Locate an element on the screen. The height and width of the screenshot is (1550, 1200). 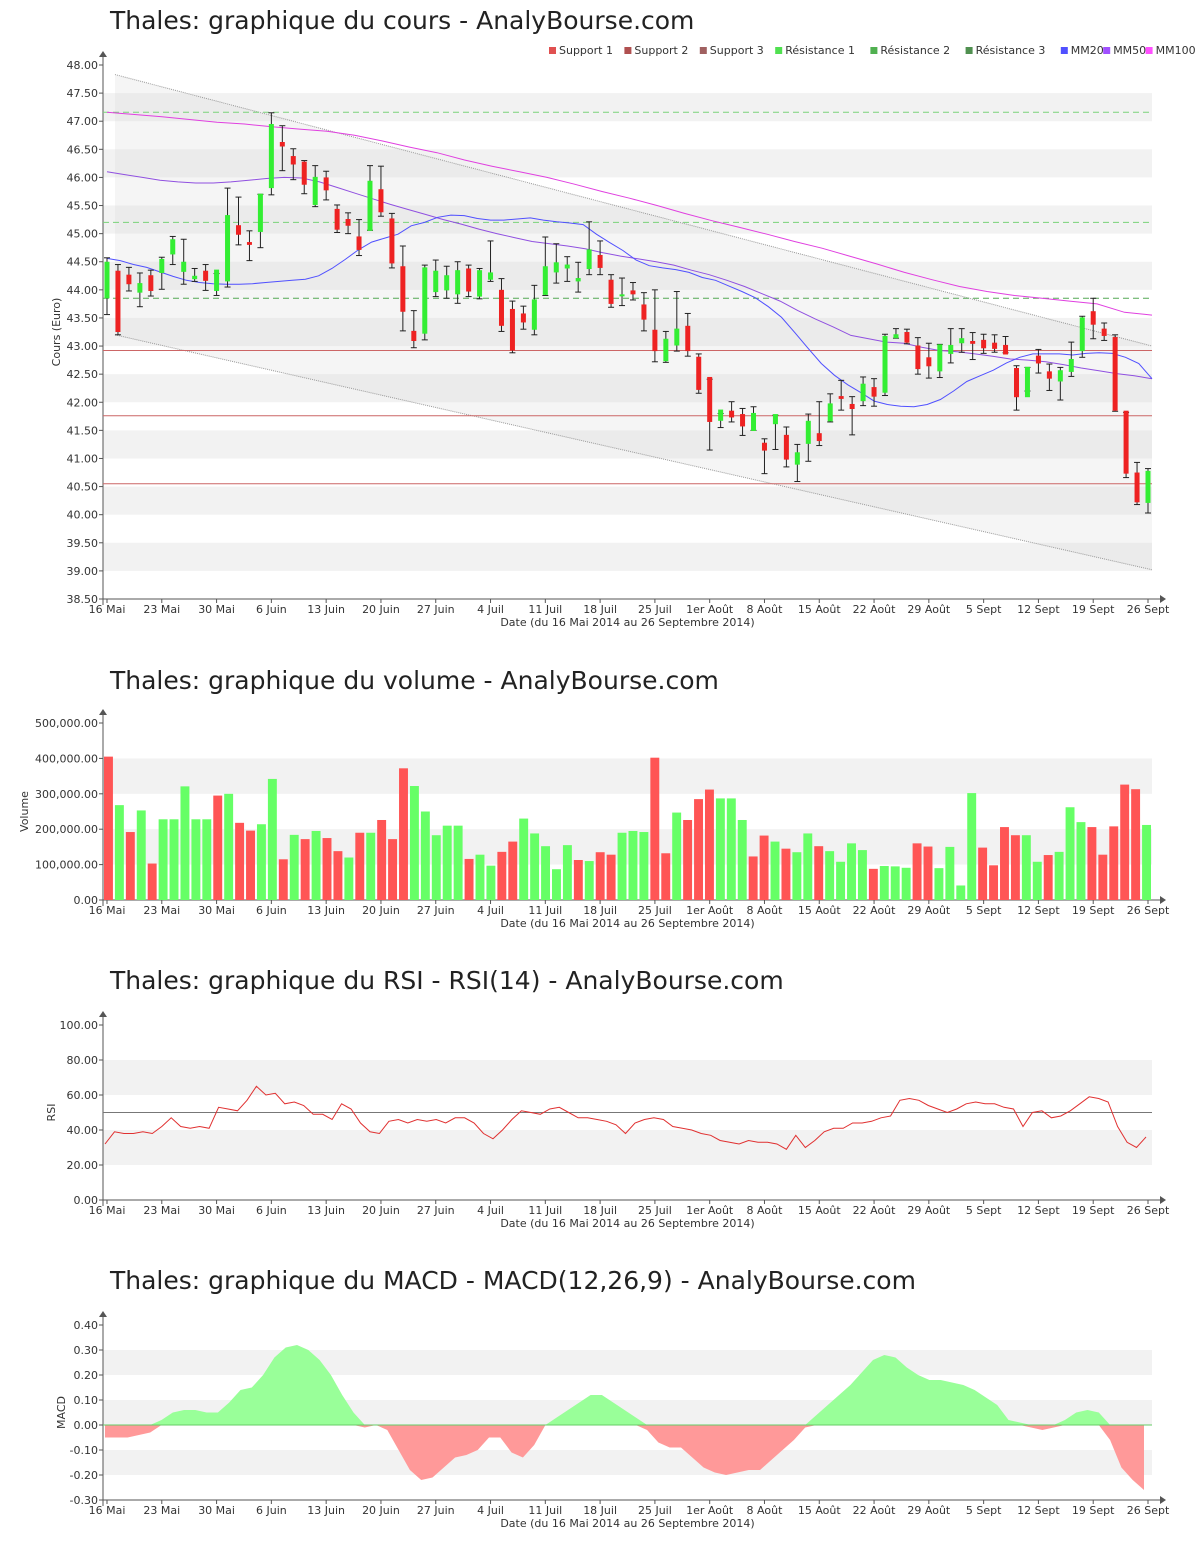
x-tick-label: 25 Juil is located at coordinates (655, 1210).